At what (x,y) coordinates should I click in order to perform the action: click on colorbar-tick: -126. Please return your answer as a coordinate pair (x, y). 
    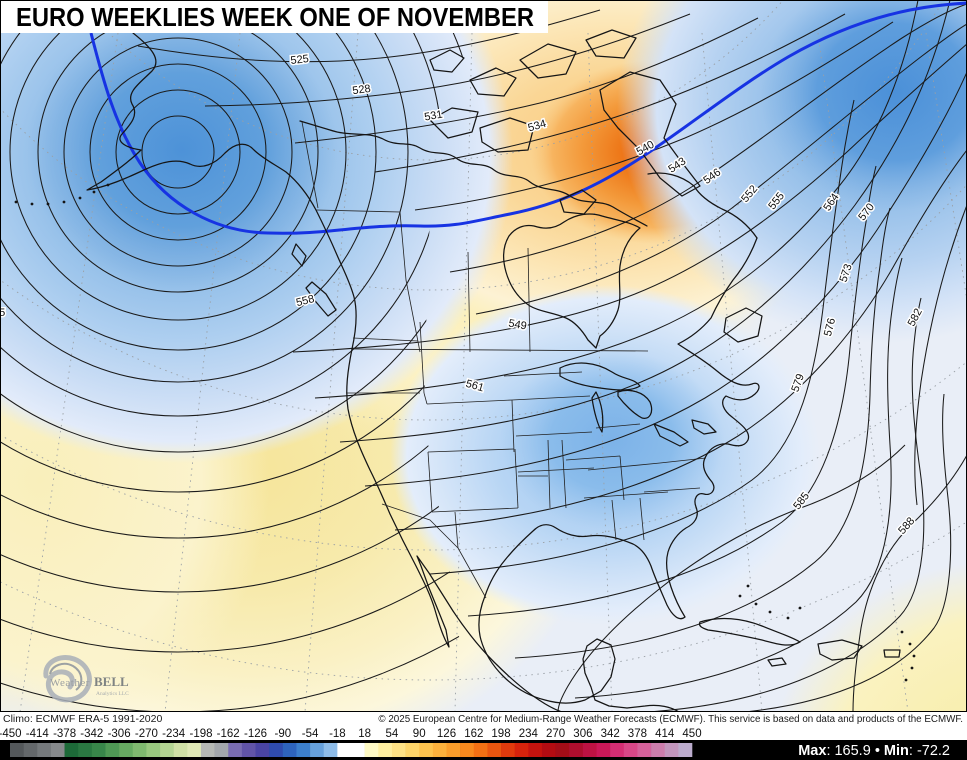
    Looking at the image, I should click on (255, 734).